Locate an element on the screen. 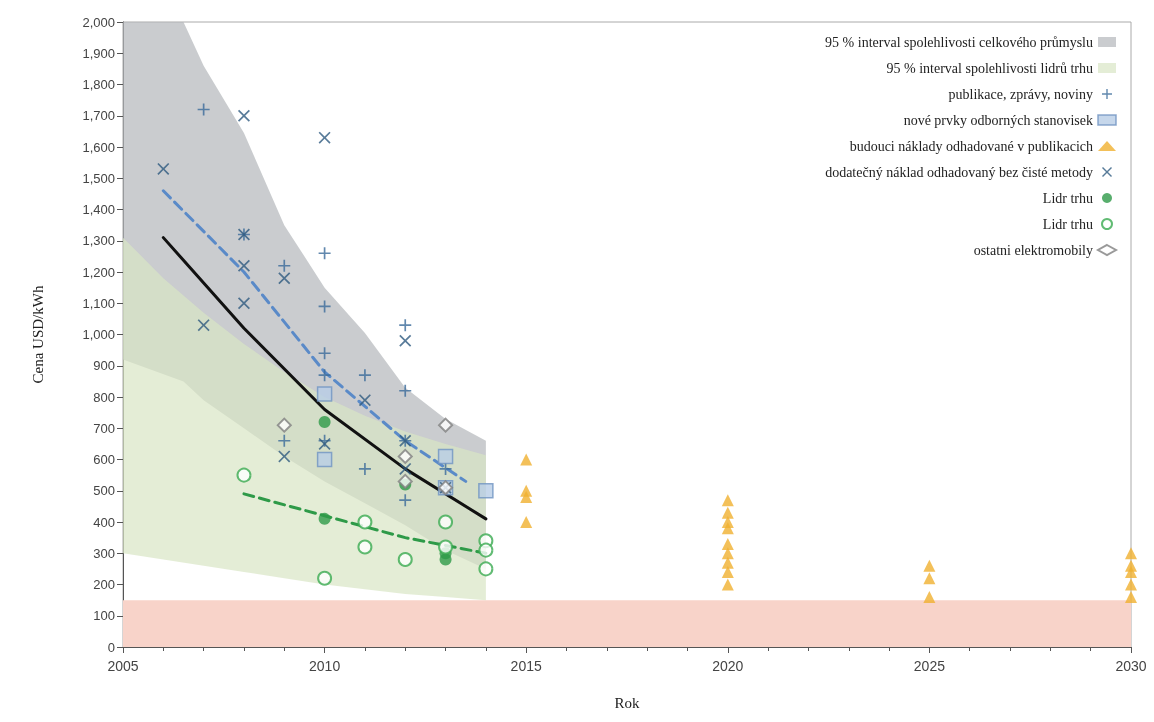 Image resolution: width=1154 pixels, height=722 pixels. legend-label: publikace, zprávy, noviny is located at coordinates (1020, 94).